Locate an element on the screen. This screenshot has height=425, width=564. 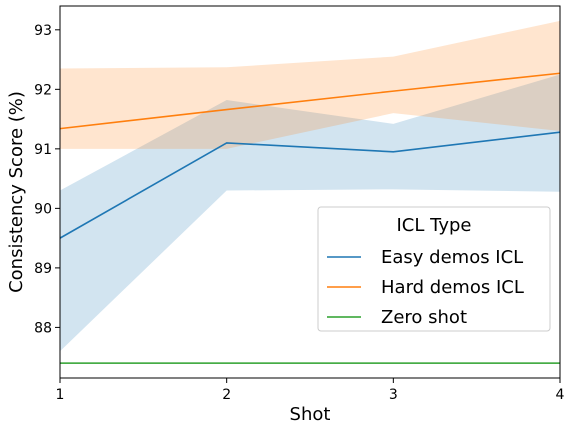
y-tick-label: 91 is located at coordinates (43, 150).